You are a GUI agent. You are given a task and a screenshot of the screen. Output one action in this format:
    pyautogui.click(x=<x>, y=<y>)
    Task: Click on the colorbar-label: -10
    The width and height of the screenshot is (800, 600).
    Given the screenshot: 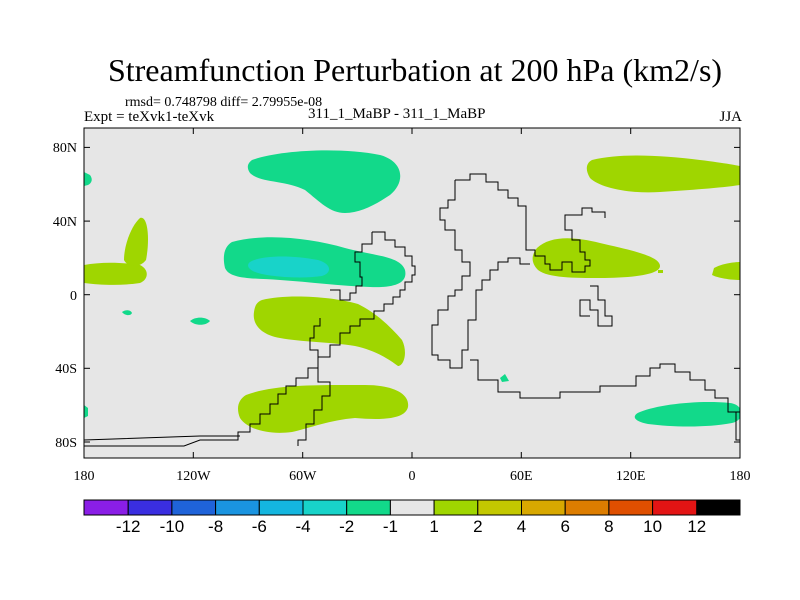 What is the action you would take?
    pyautogui.click(x=172, y=526)
    